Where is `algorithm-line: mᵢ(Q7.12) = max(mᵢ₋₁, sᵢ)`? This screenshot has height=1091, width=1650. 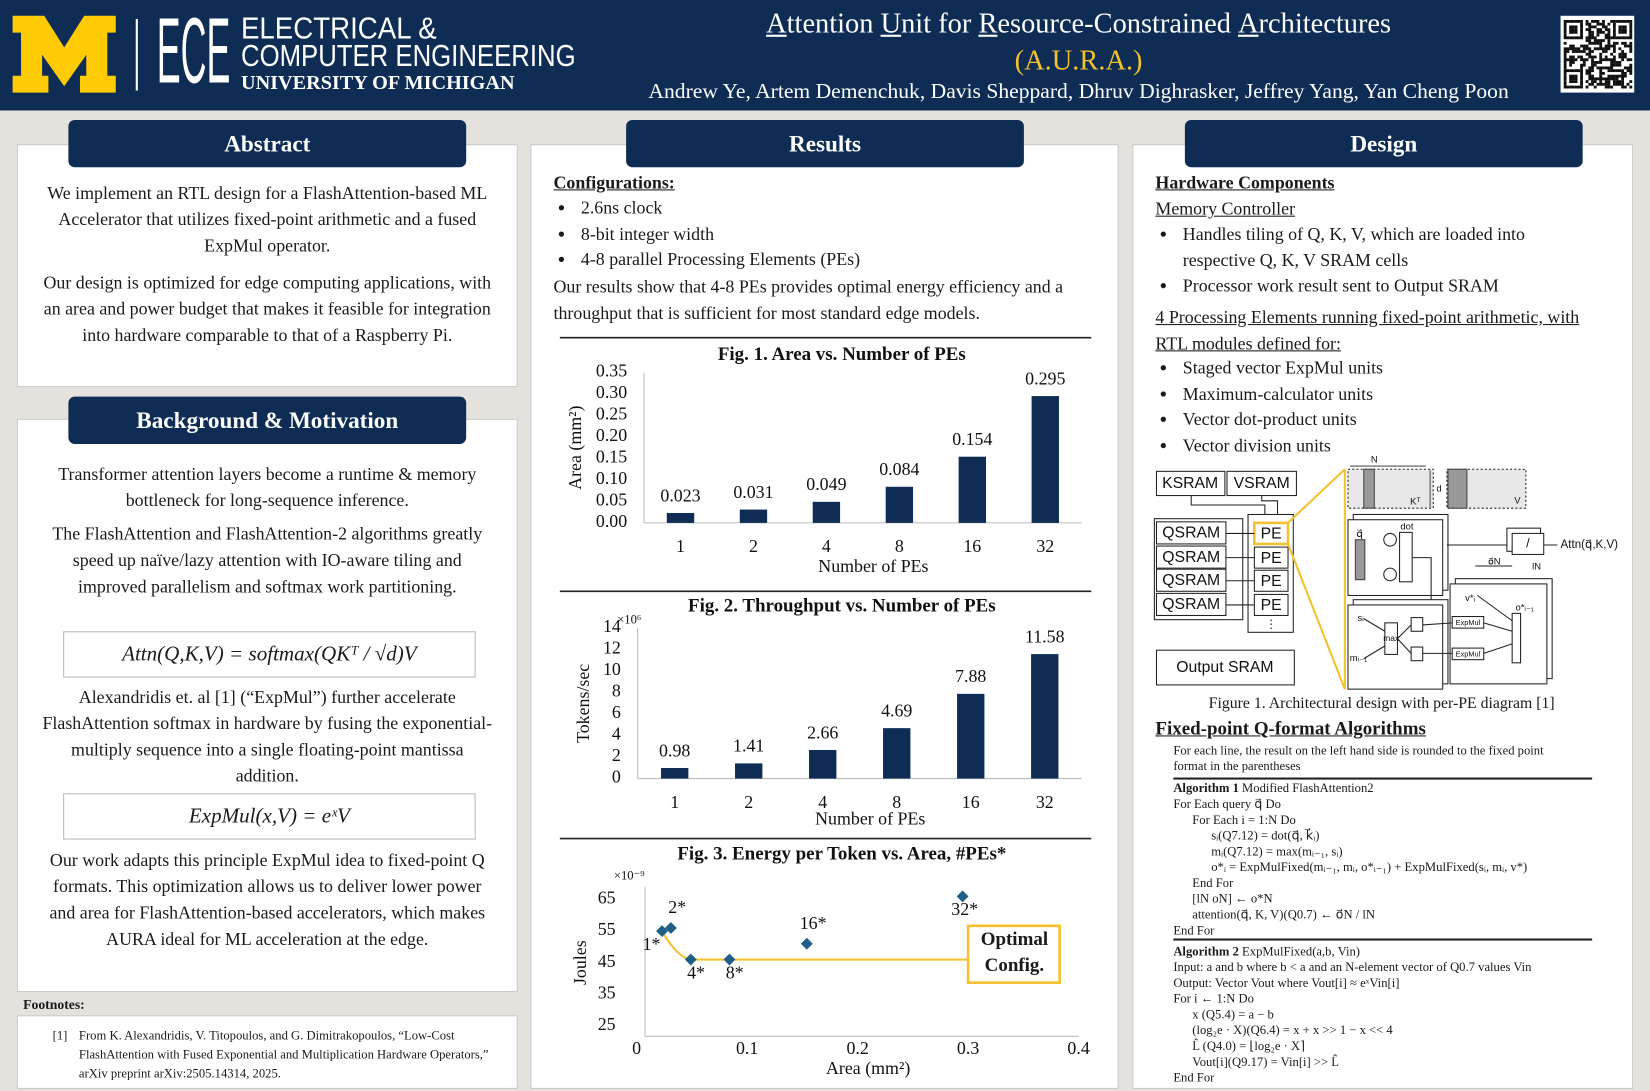 algorithm-line: mᵢ(Q7.12) = max(mᵢ₋₁, sᵢ) is located at coordinates (1277, 851).